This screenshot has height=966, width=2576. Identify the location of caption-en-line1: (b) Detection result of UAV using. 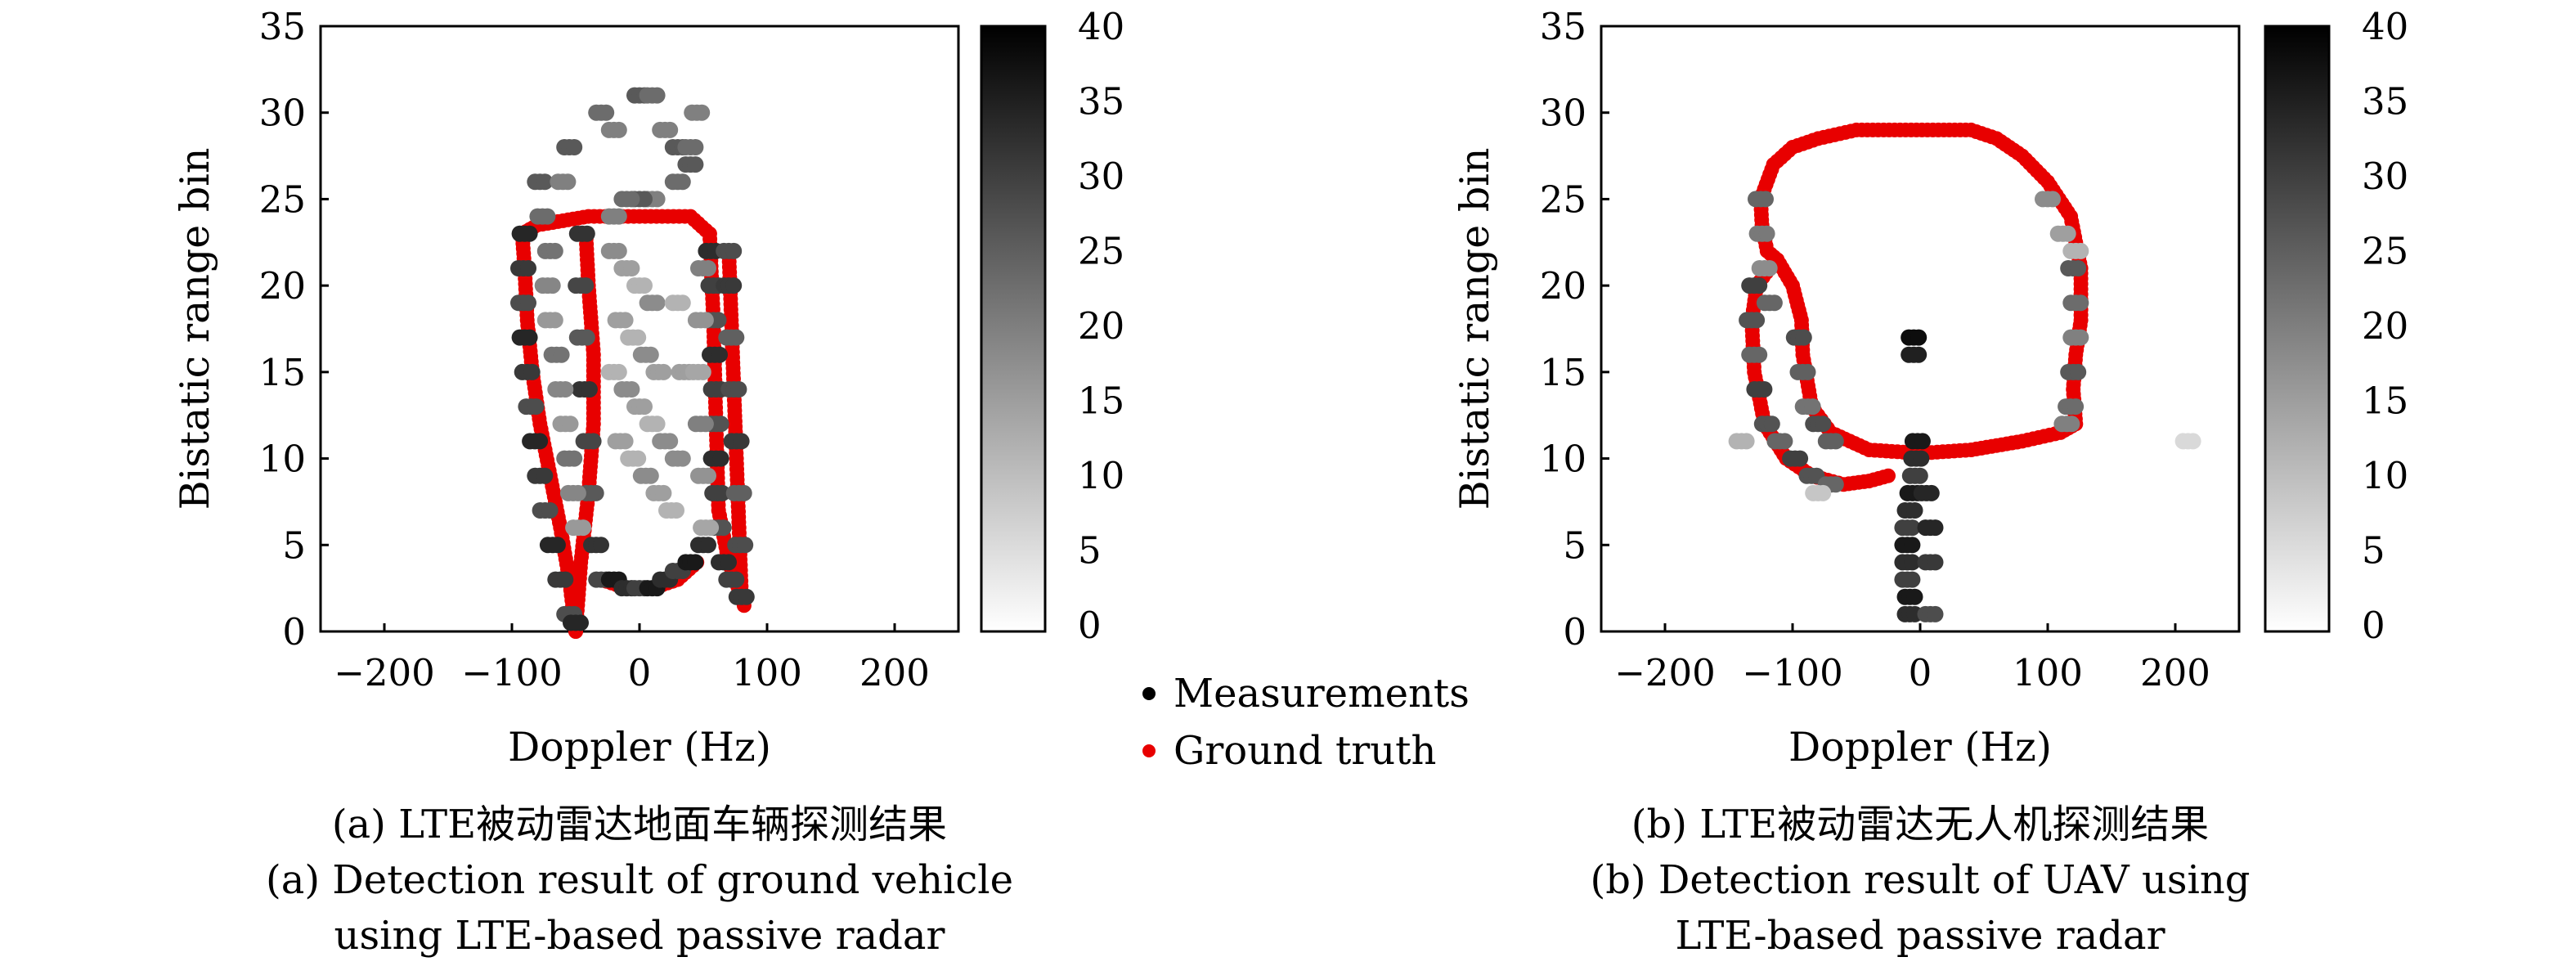
(1920, 880).